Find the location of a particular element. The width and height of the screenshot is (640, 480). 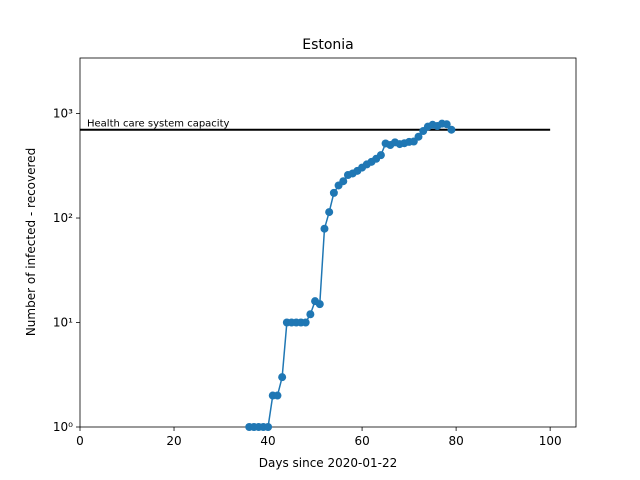

chart-title: Estonia is located at coordinates (328, 45).